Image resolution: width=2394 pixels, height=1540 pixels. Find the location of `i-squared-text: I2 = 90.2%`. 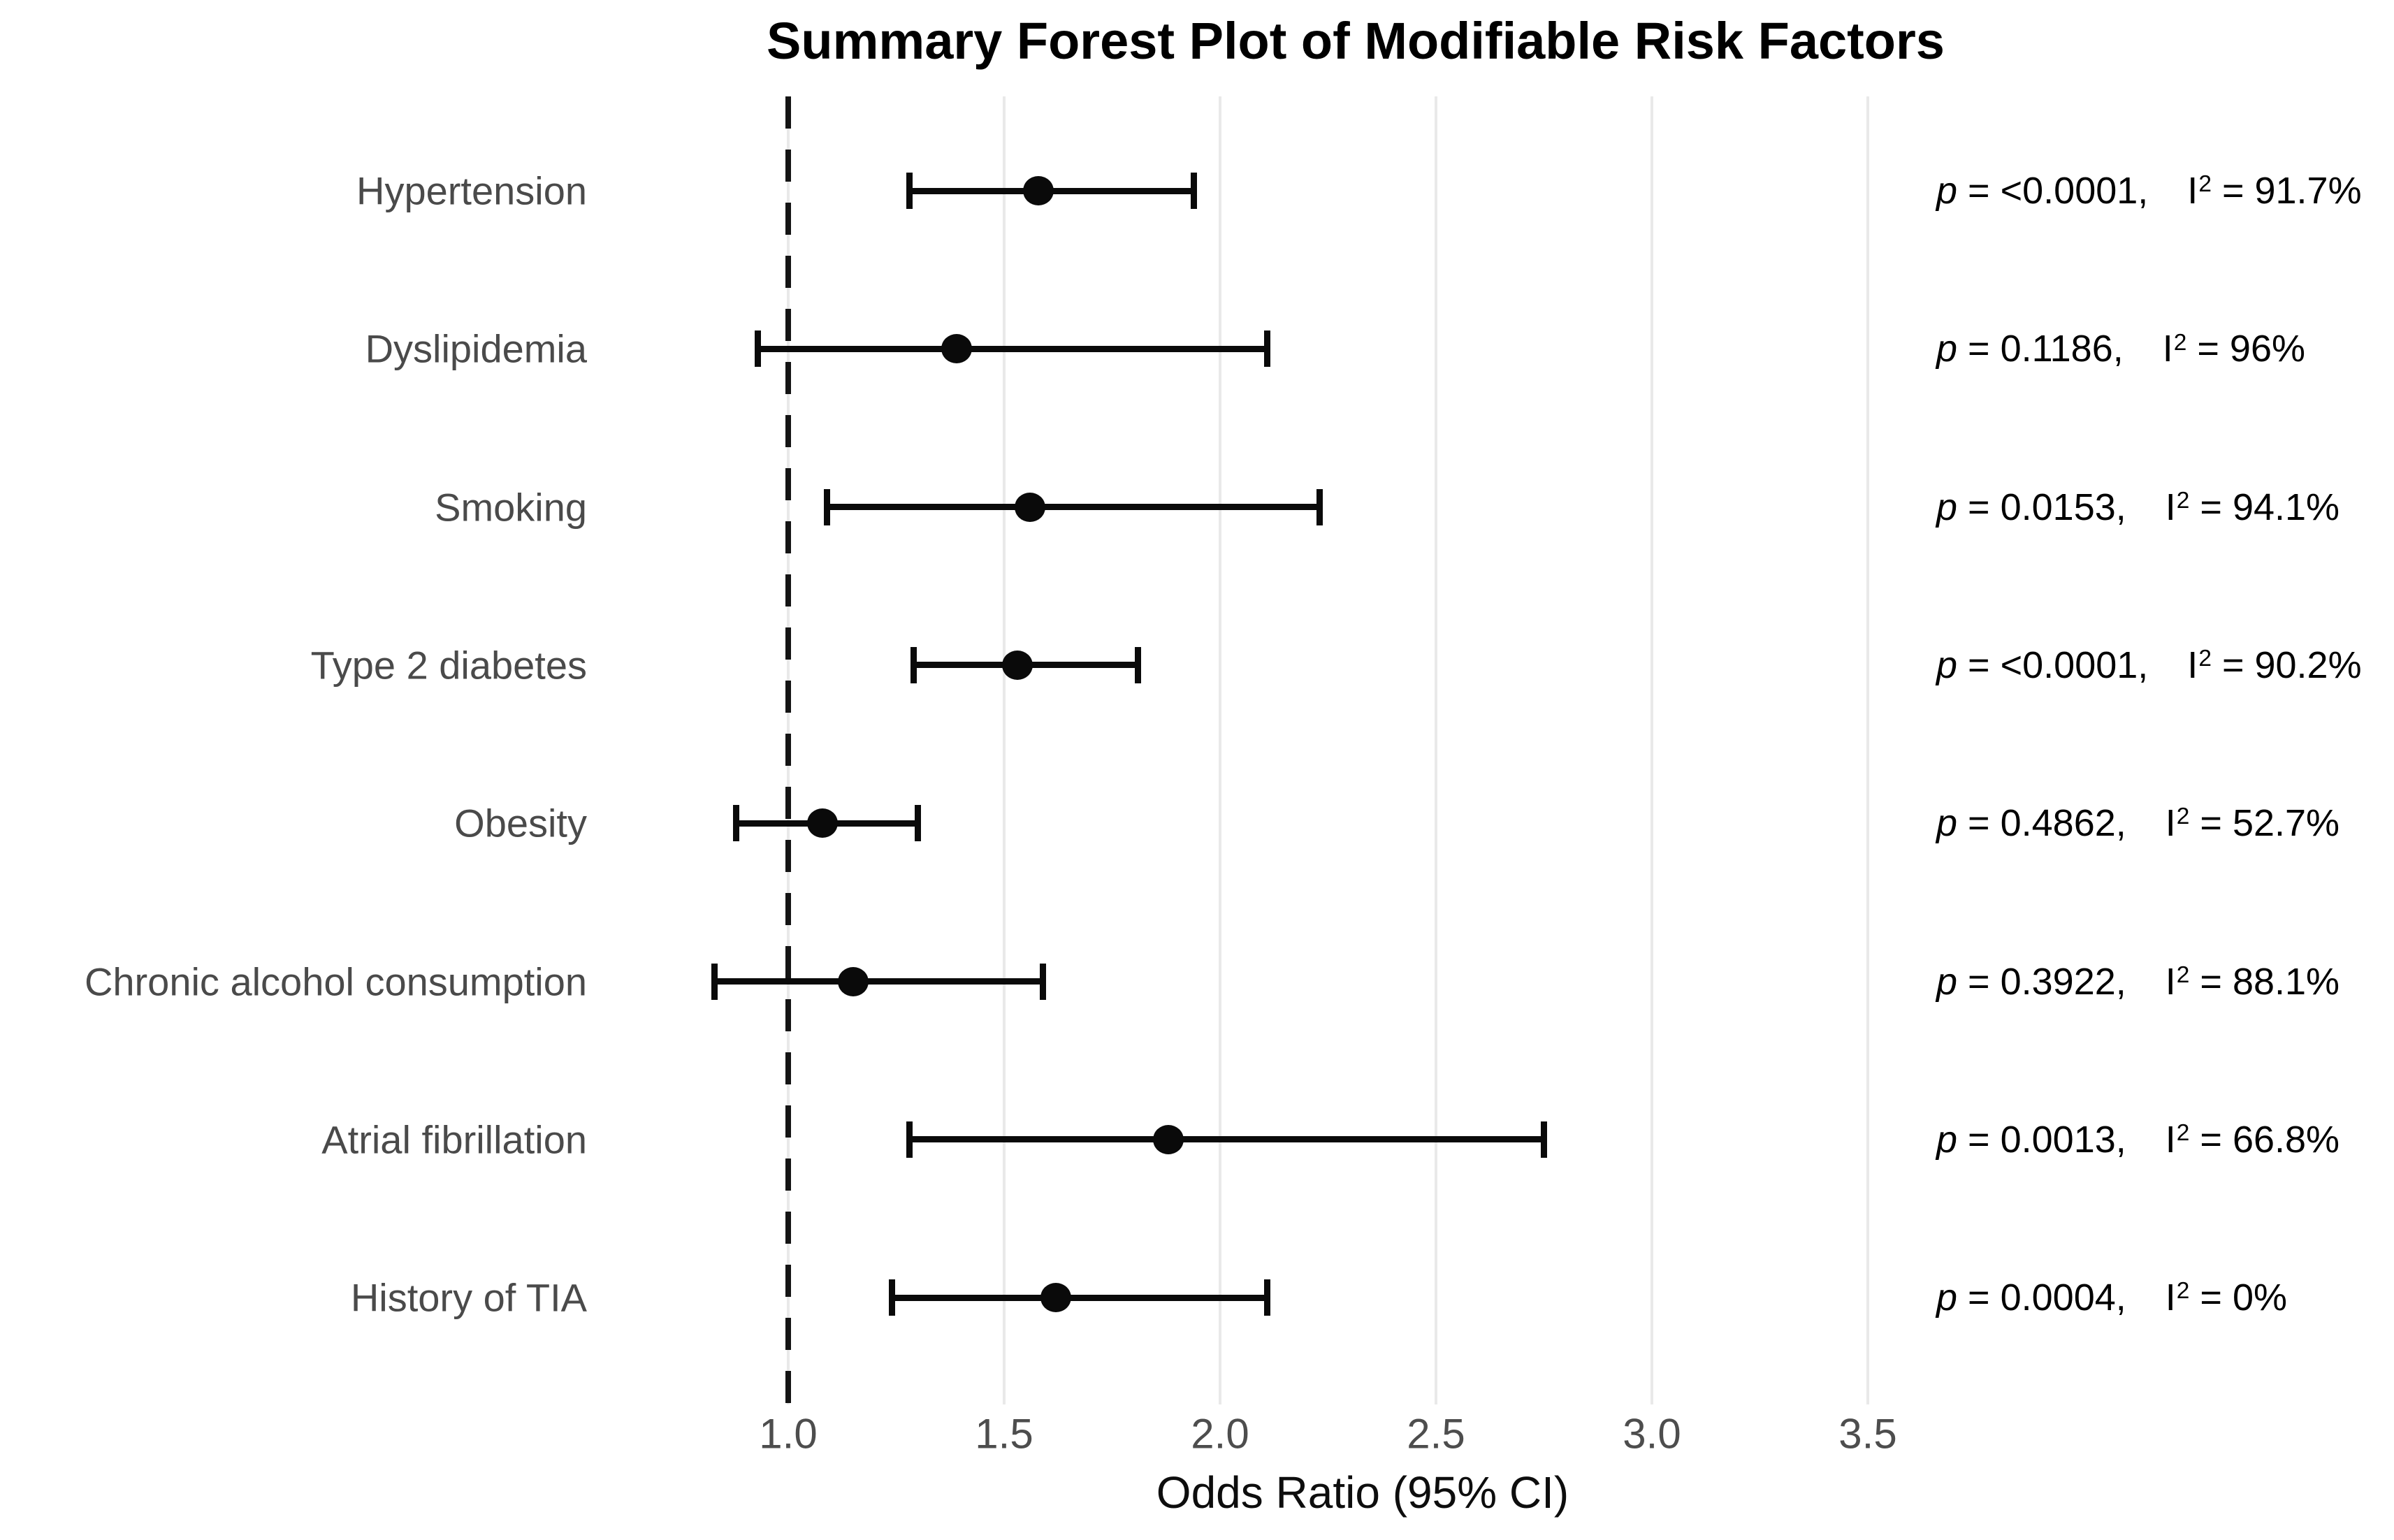

i-squared-text: I2 = 90.2% is located at coordinates (2274, 665).